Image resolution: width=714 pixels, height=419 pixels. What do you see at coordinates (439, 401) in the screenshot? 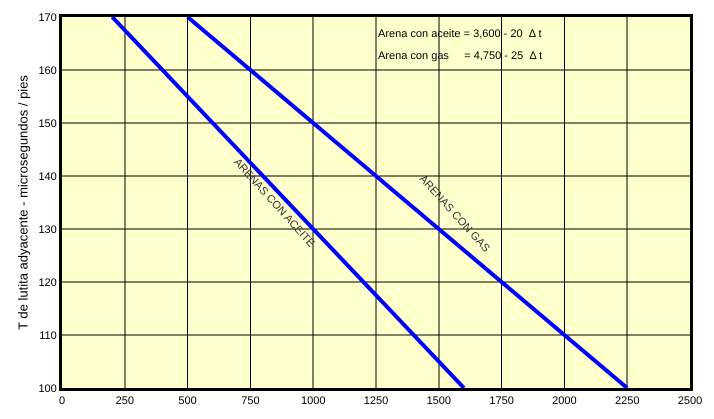
I see `x-tick-label: 1500` at bounding box center [439, 401].